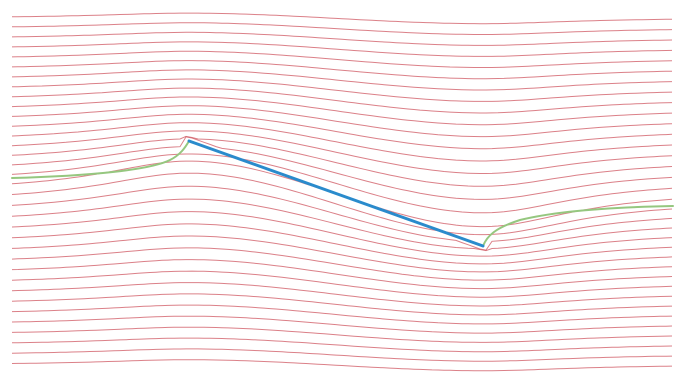  I want to click on segment-group, so click(336, 193).